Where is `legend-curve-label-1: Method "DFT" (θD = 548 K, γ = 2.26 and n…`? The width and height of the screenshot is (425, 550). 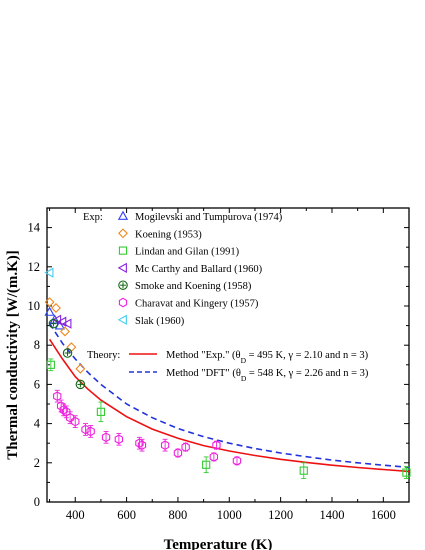 legend-curve-label-1: Method "DFT" (θD = 548 K, γ = 2.26 and n… is located at coordinates (267, 375).